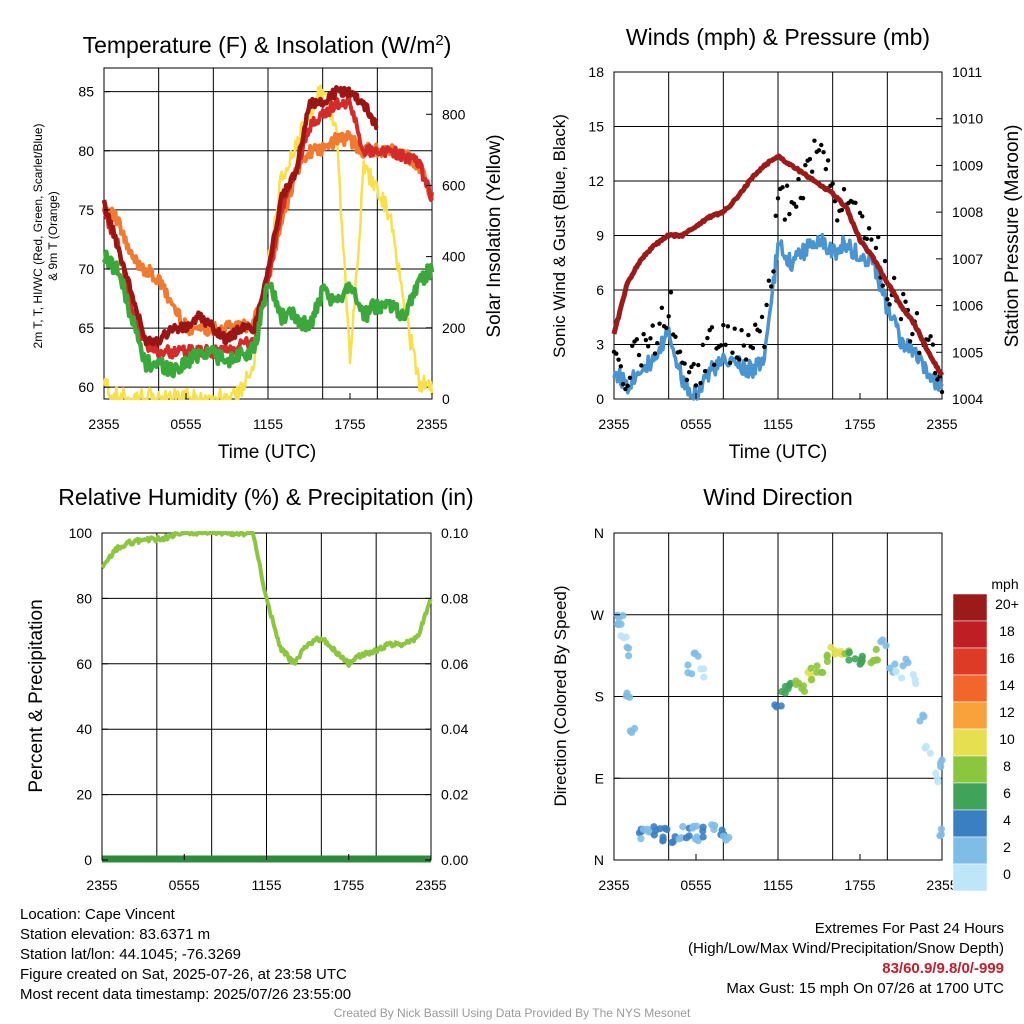 This screenshot has height=1024, width=1024. I want to click on station-location: Location: Cape Vincent, so click(97, 914).